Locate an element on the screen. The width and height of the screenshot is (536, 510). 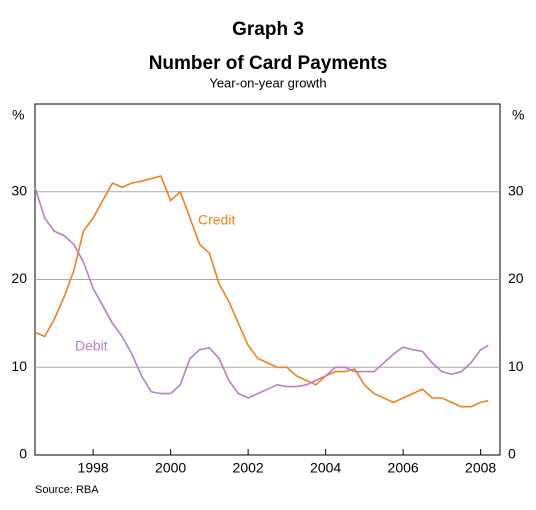
chart-title: Graph 3 is located at coordinates (268, 29).